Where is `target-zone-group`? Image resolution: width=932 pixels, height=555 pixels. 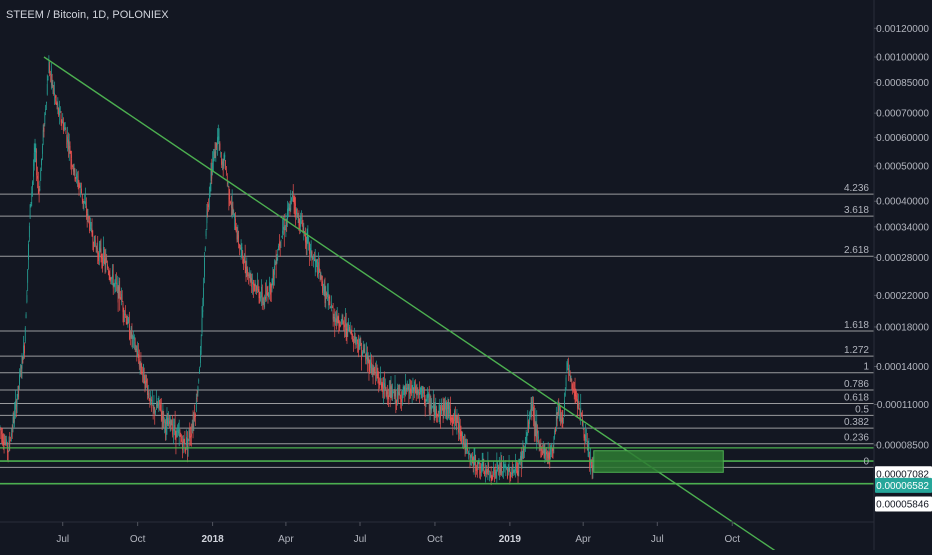
target-zone-group is located at coordinates (659, 462).